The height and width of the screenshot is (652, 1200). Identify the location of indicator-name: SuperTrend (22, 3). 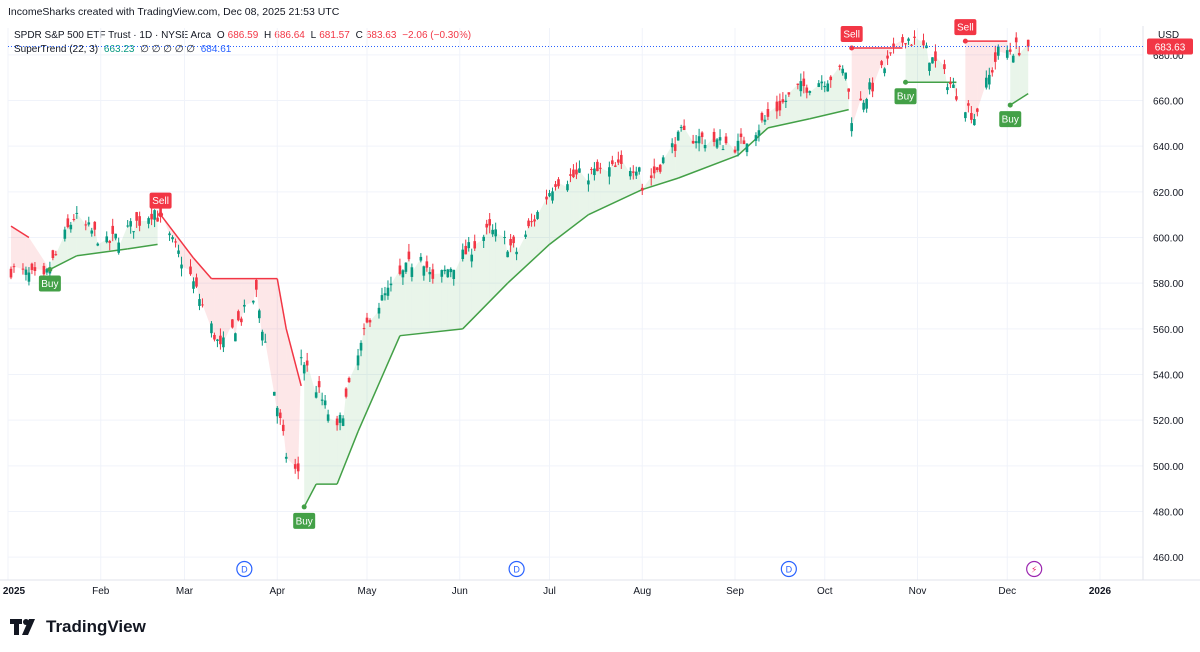
(56, 49).